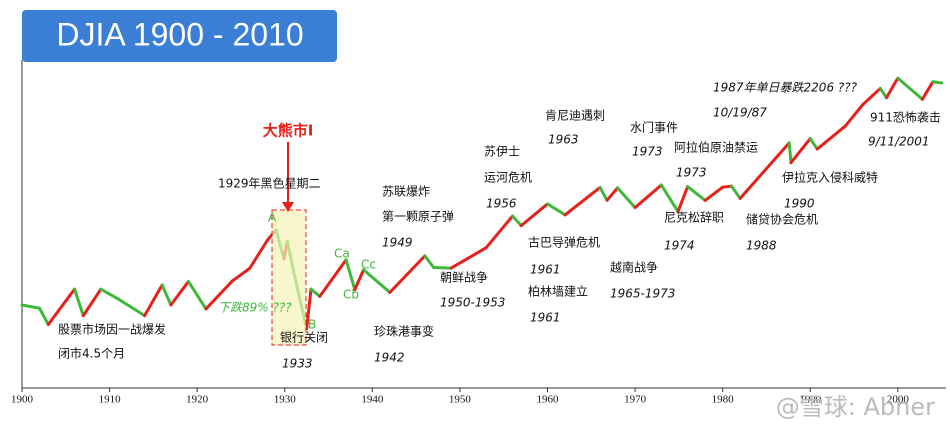 This screenshot has height=433, width=950. What do you see at coordinates (342, 254) in the screenshot?
I see `label: Ca` at bounding box center [342, 254].